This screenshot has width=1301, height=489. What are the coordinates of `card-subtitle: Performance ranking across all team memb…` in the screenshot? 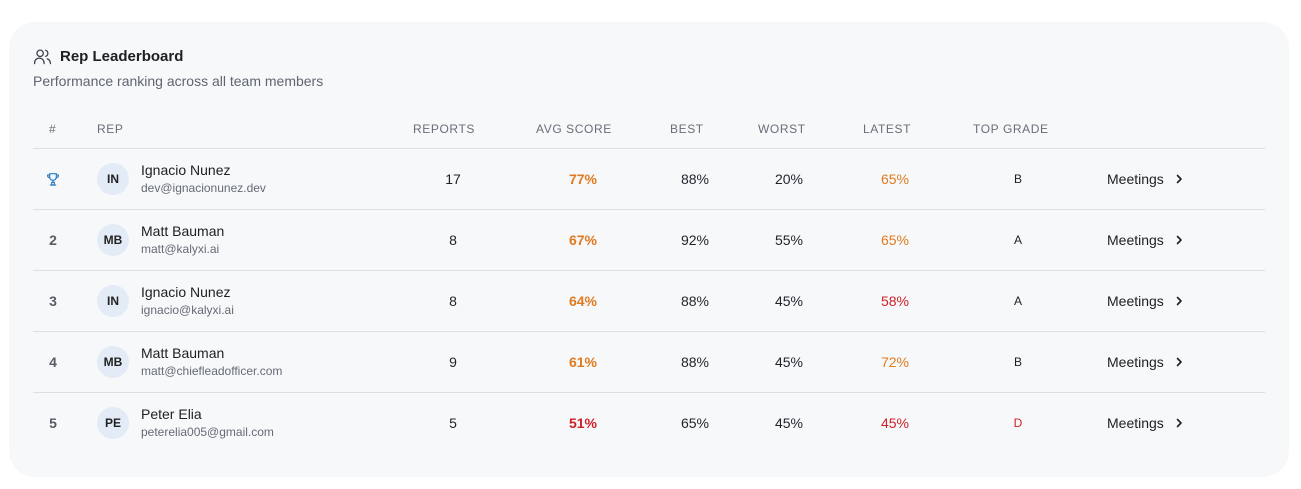 It's located at (178, 81).